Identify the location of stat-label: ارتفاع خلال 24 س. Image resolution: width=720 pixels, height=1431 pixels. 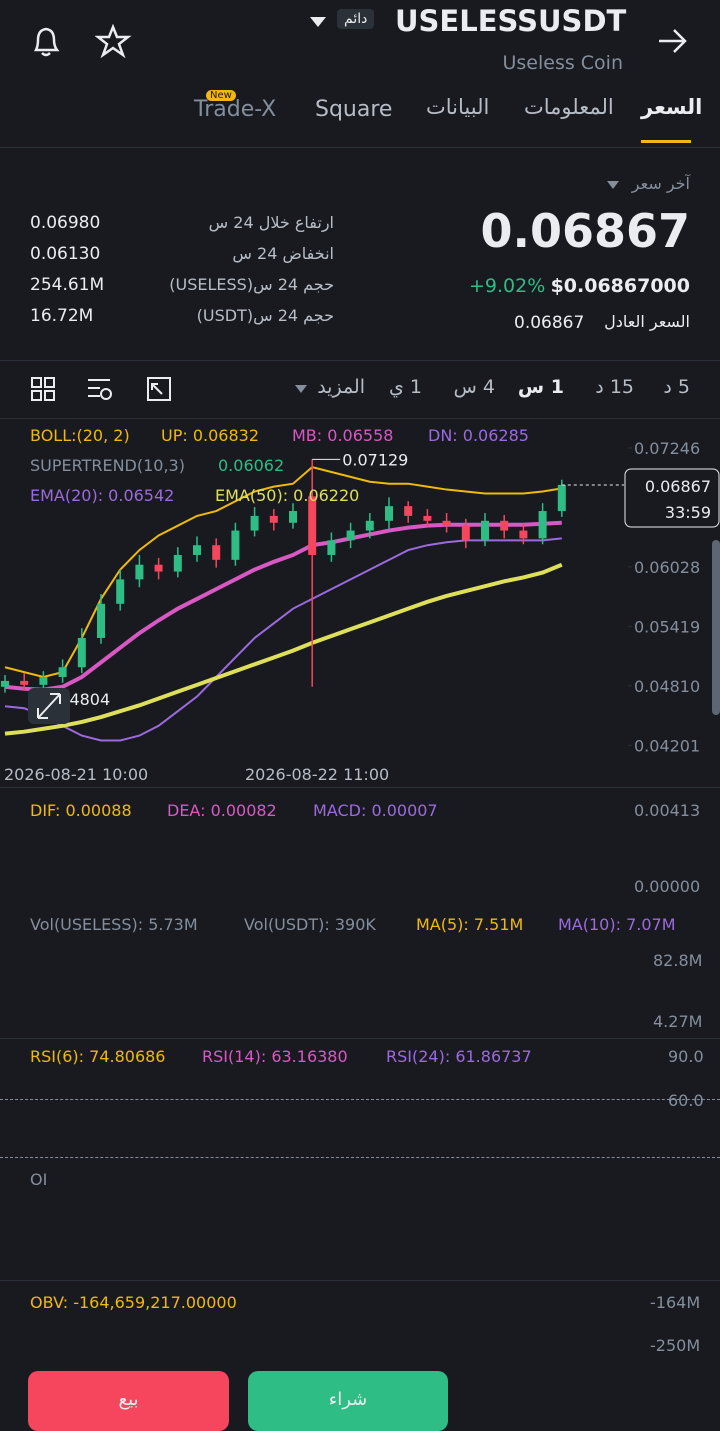
(271, 222).